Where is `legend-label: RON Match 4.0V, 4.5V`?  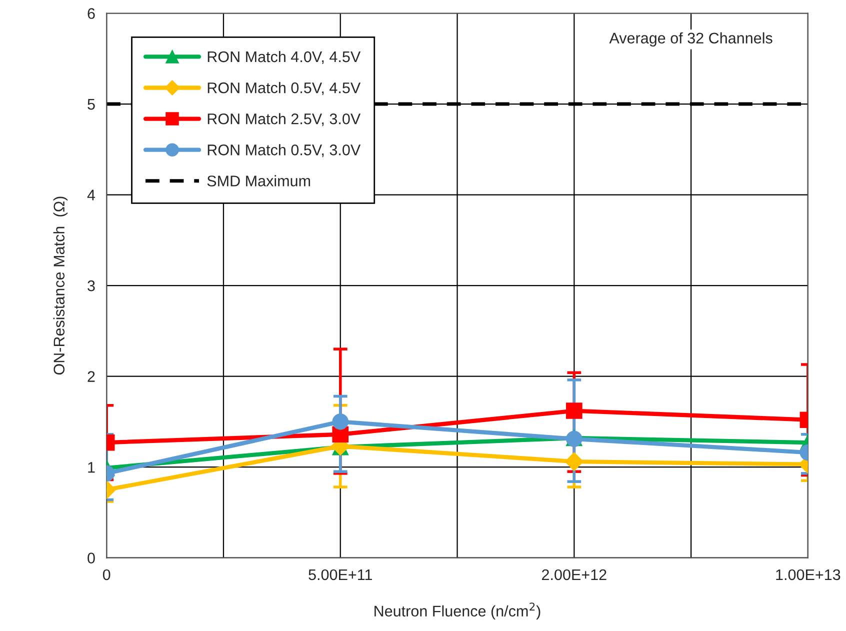 legend-label: RON Match 4.0V, 4.5V is located at coordinates (284, 57).